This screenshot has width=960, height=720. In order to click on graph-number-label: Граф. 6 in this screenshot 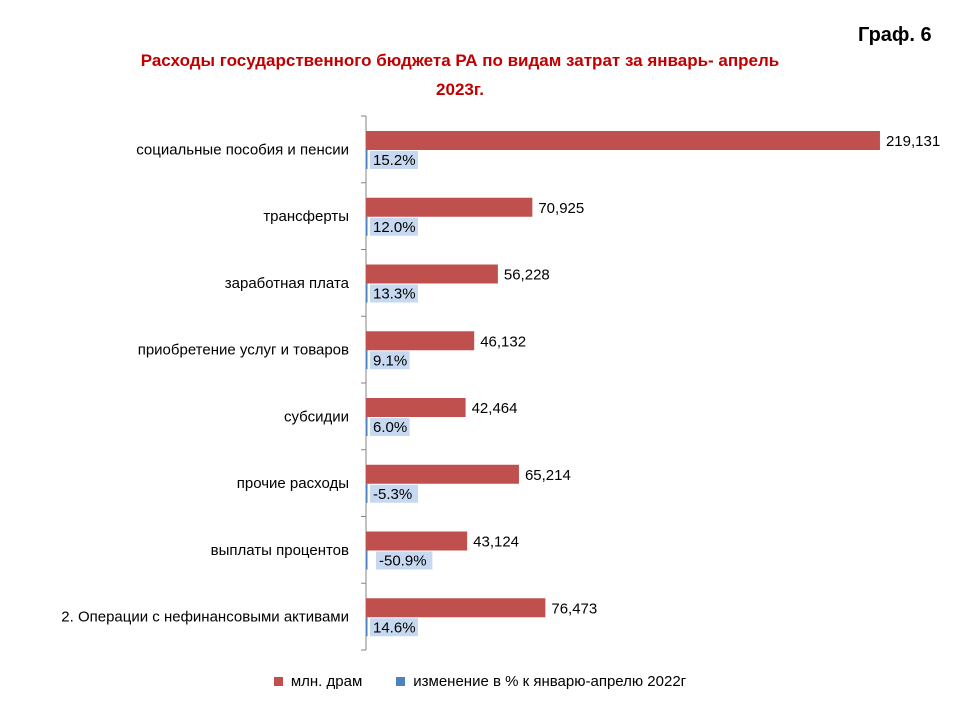, I will do `click(895, 35)`.